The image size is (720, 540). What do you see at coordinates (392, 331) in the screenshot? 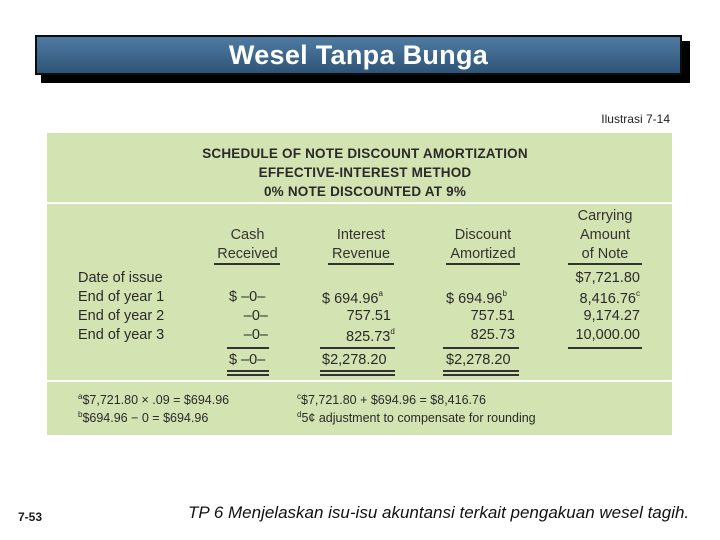
I see `footnote-mark-d: d` at bounding box center [392, 331].